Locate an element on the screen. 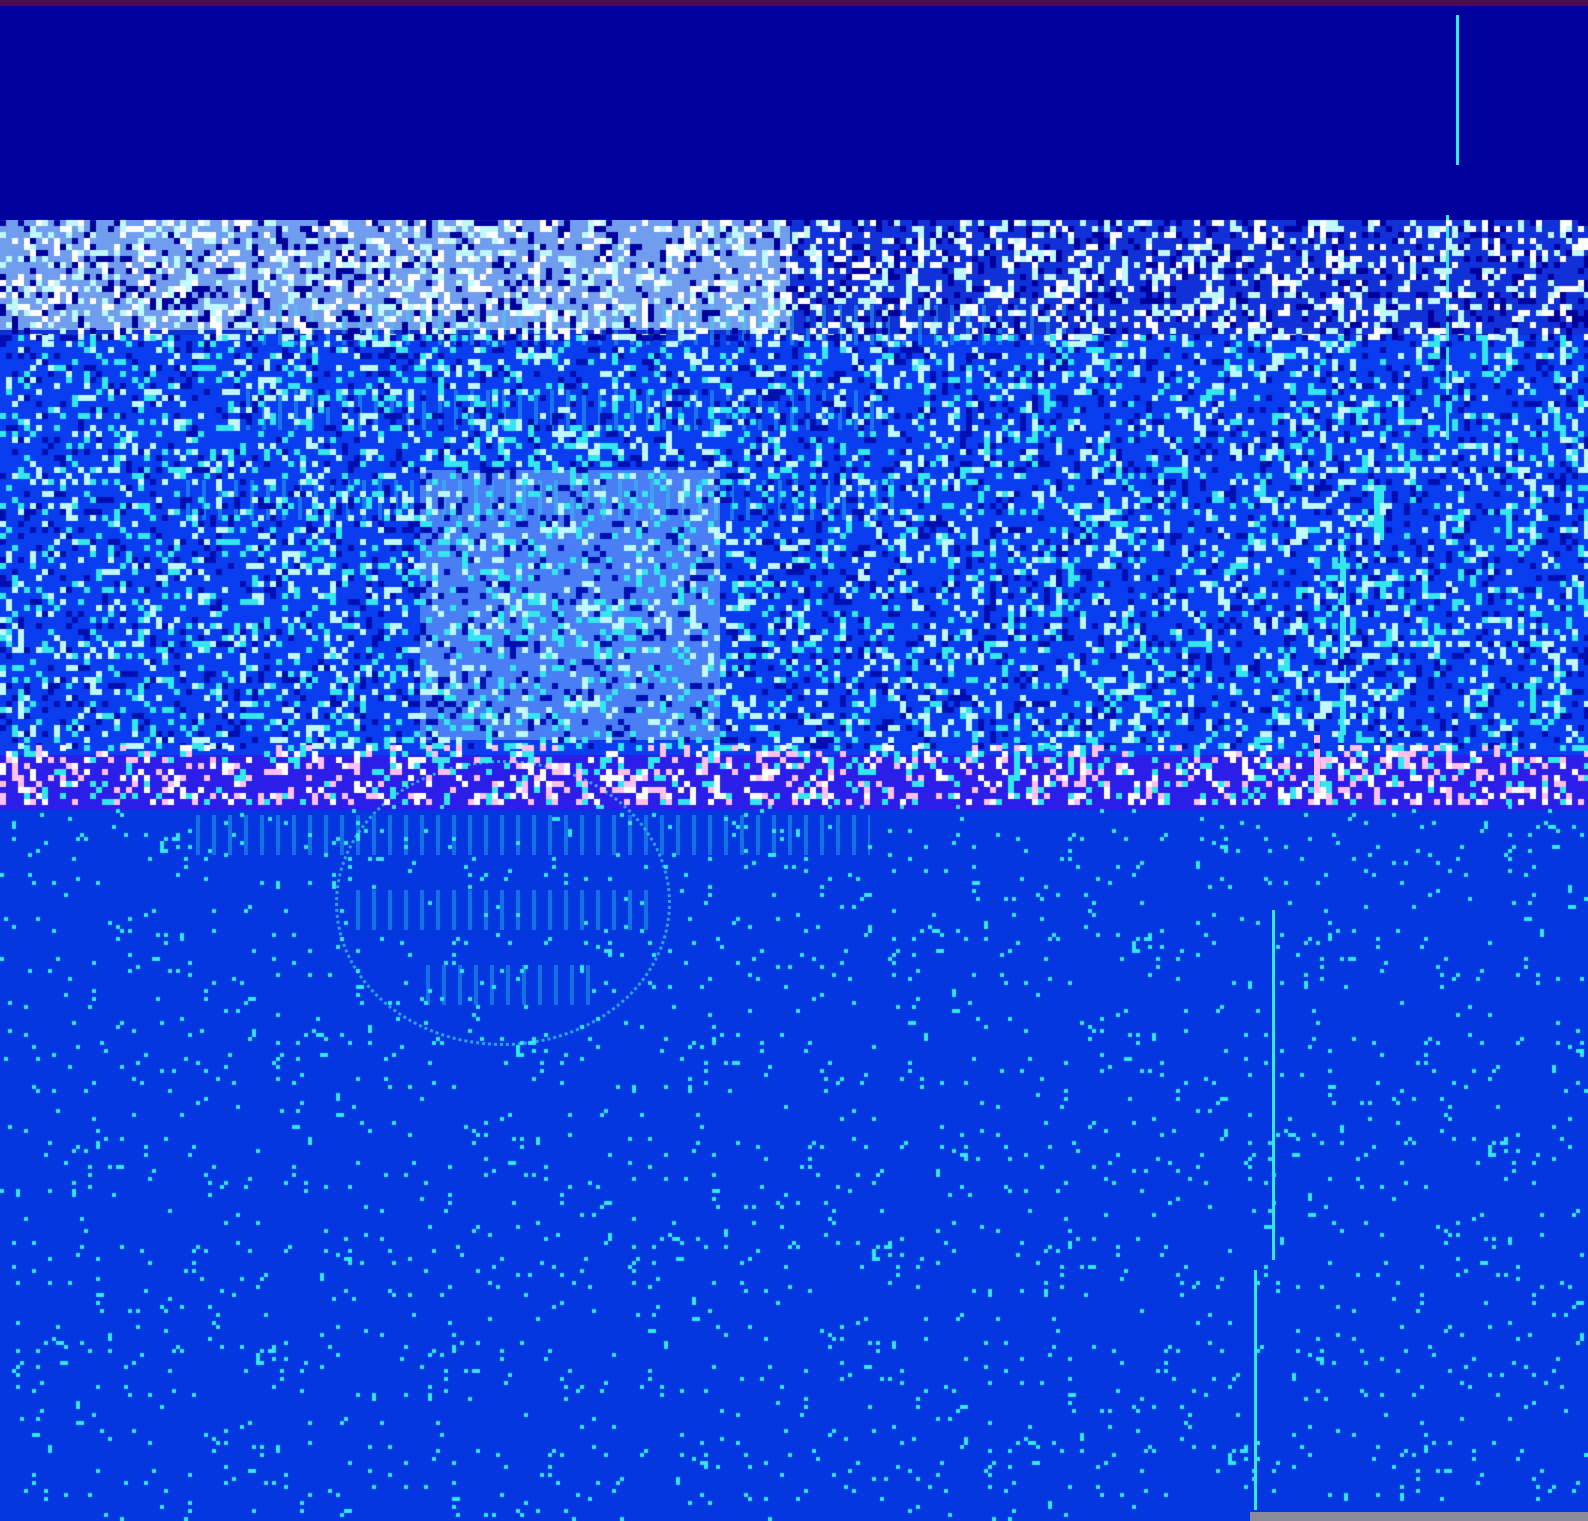  top-dark-band is located at coordinates (794, 110).